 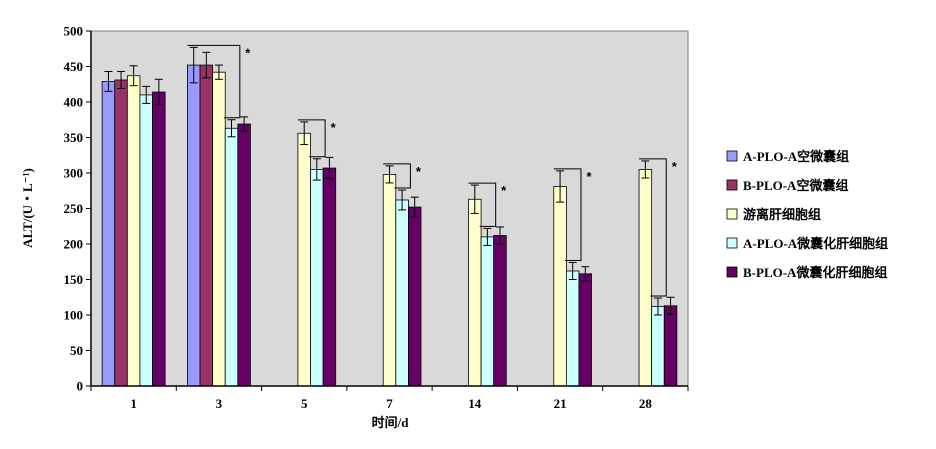 What do you see at coordinates (74, 173) in the screenshot?
I see `y-tick-label: 300` at bounding box center [74, 173].